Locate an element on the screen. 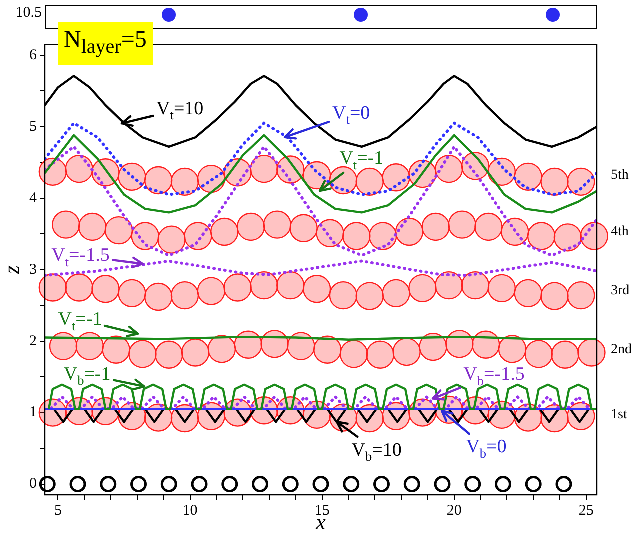 The width and height of the screenshot is (632, 537). y-axis-title: z is located at coordinates (12, 270).